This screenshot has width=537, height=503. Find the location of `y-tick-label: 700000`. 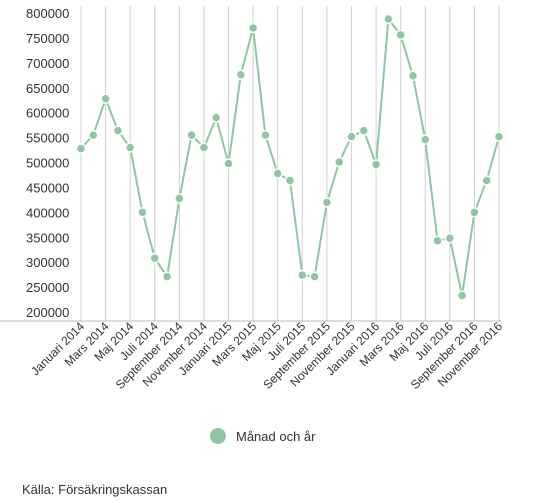

y-tick-label: 700000 is located at coordinates (47, 63).